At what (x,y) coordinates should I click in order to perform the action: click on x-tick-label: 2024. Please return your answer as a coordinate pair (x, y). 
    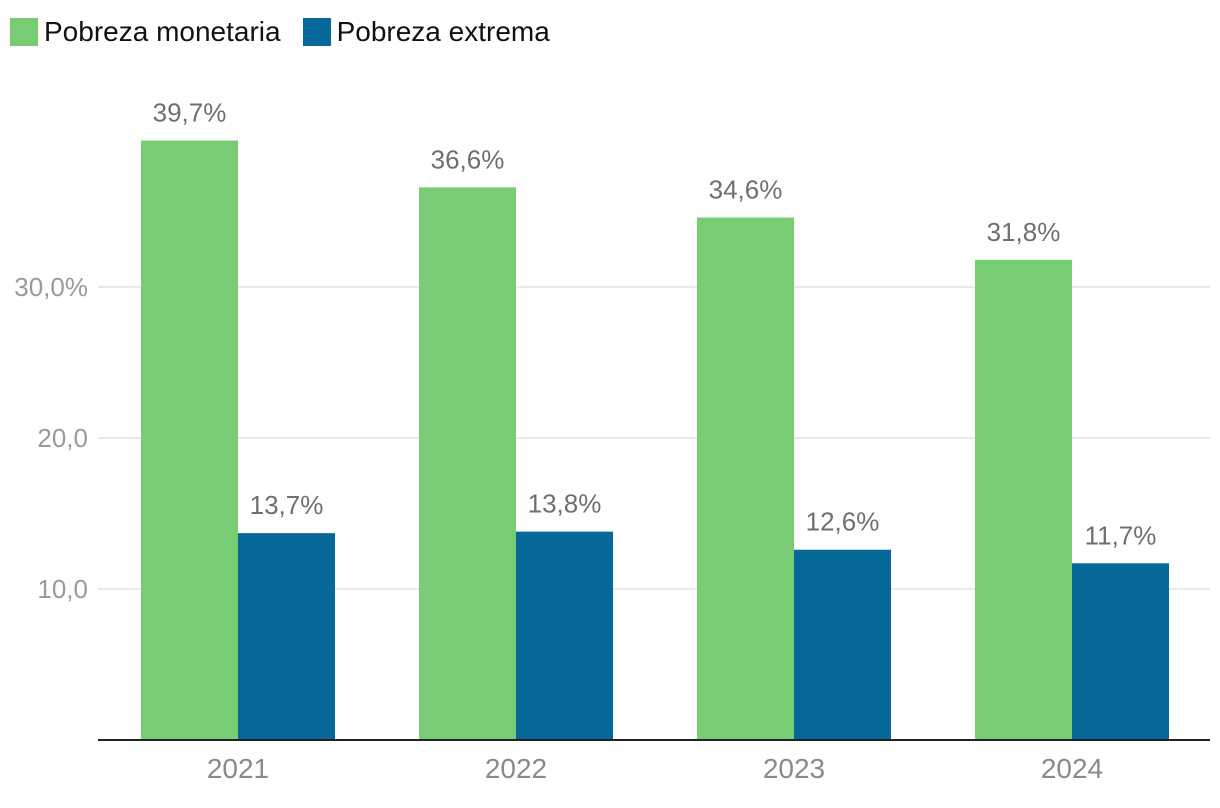
    Looking at the image, I should click on (1072, 768).